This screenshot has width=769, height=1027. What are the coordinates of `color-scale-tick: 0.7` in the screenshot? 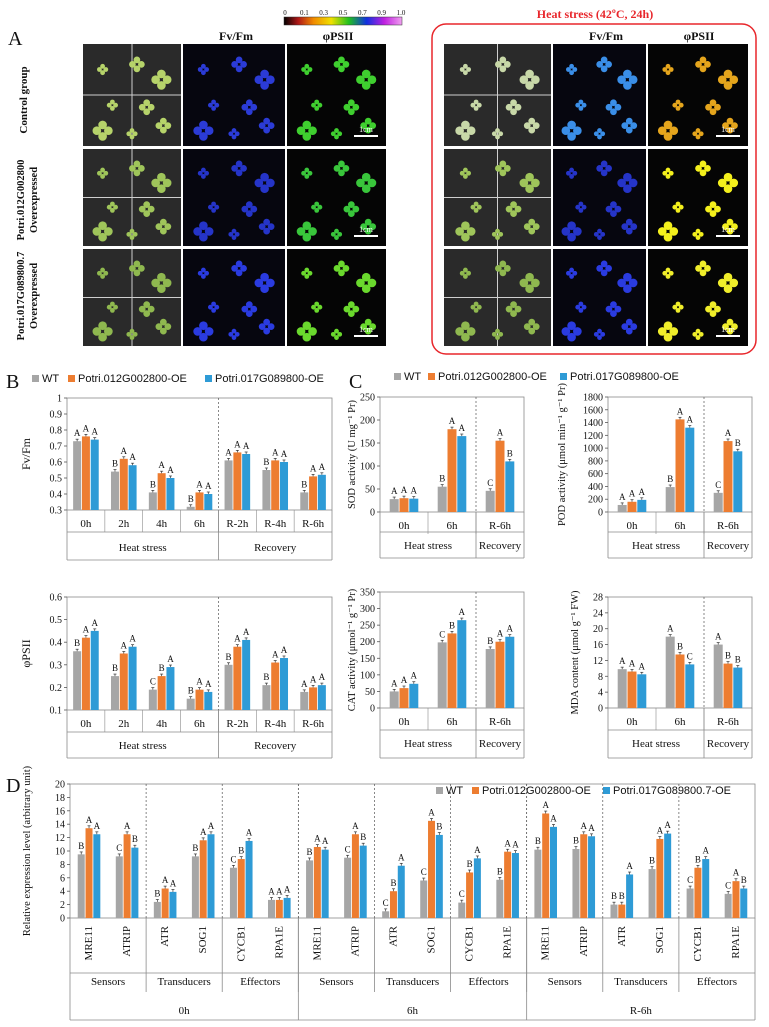 It's located at (362, 13).